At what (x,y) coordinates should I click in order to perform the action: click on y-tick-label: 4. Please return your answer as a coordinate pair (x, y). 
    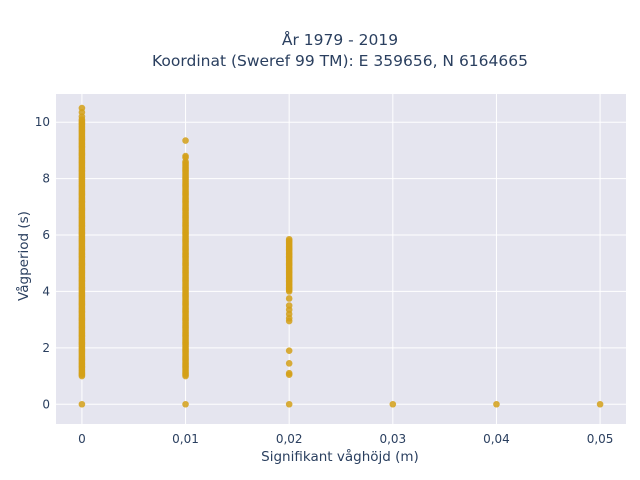
    Looking at the image, I should click on (46, 291).